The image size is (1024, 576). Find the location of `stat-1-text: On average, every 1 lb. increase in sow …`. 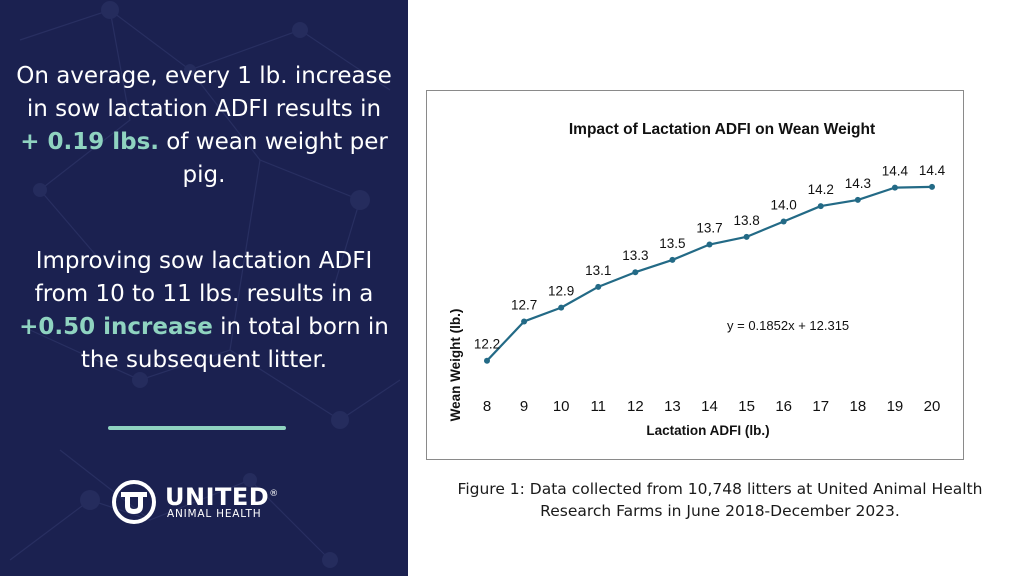

stat-1-text: On average, every 1 lb. increase in sow … is located at coordinates (204, 92).